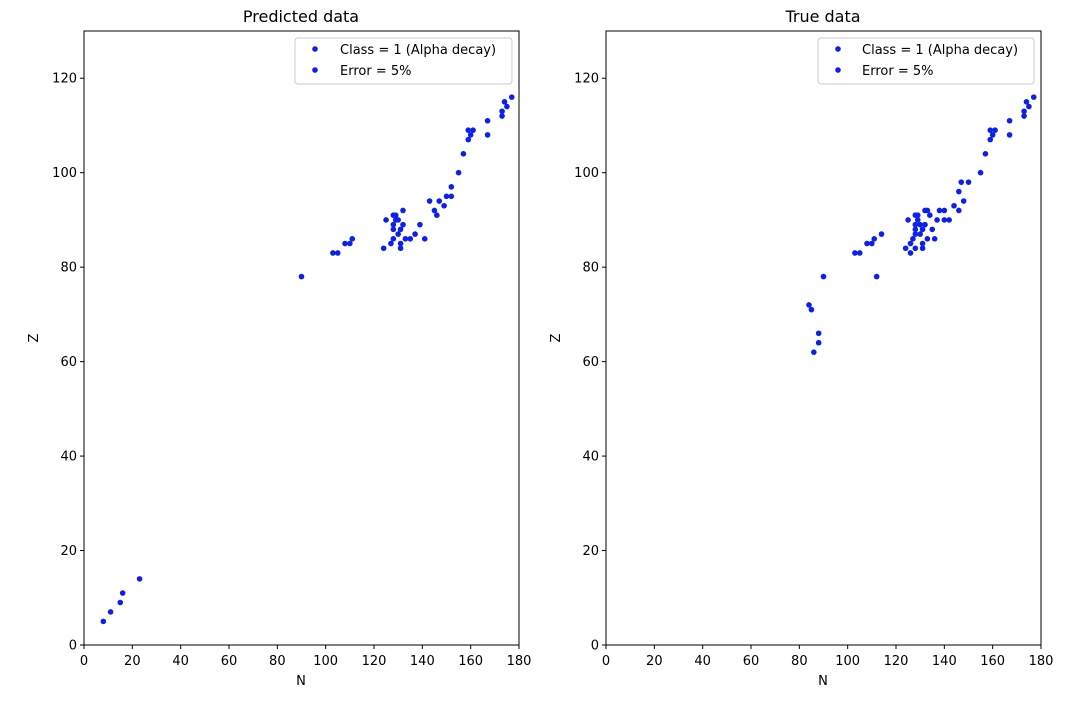 The width and height of the screenshot is (1075, 708). I want to click on points-group, so click(921, 224).